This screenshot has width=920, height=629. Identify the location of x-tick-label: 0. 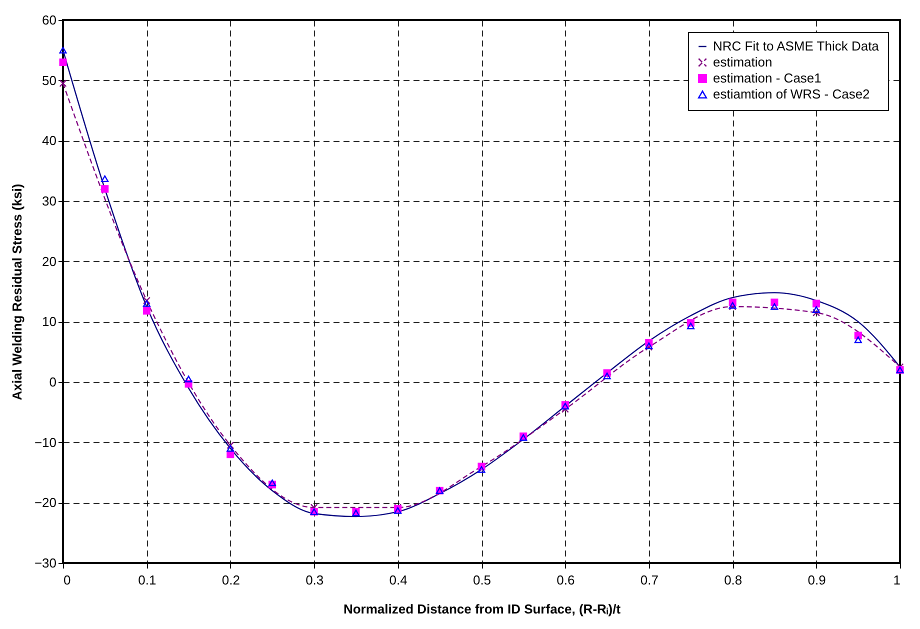
(67, 580).